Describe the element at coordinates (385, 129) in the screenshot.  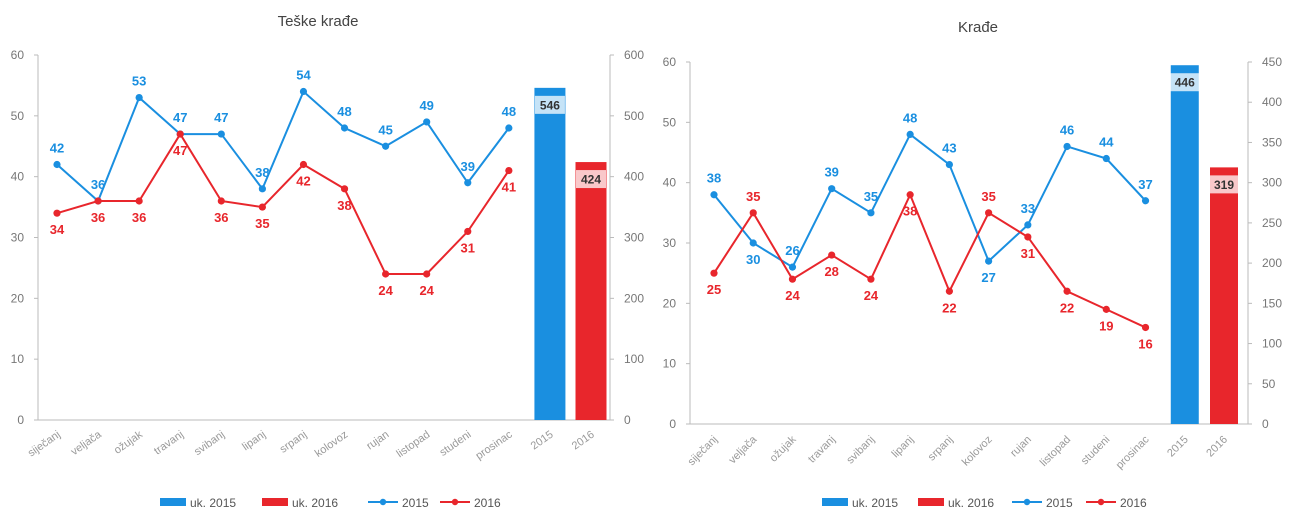
I see `series-data-label-2015: 45` at that location.